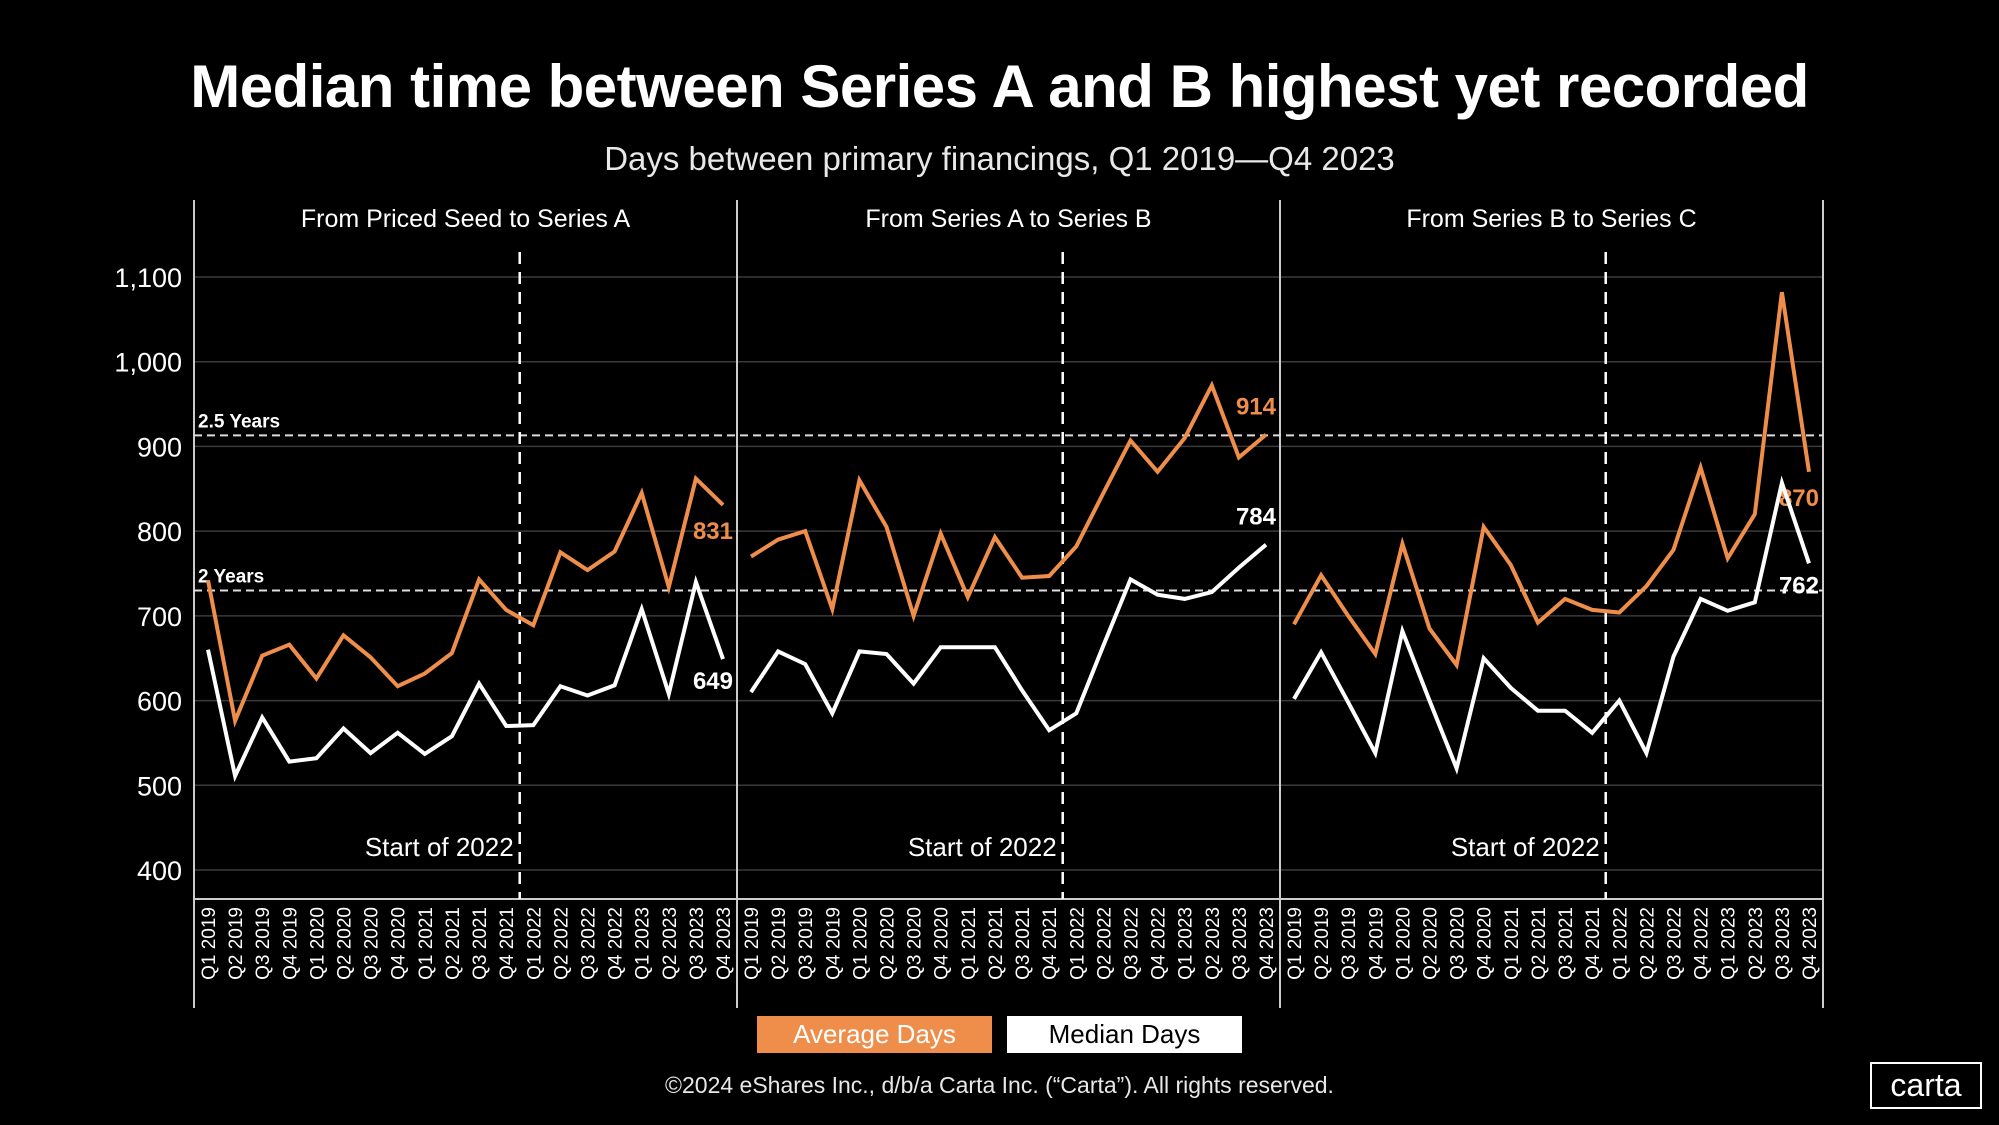  Describe the element at coordinates (1799, 585) in the screenshot. I see `median-end-label: 762` at that location.